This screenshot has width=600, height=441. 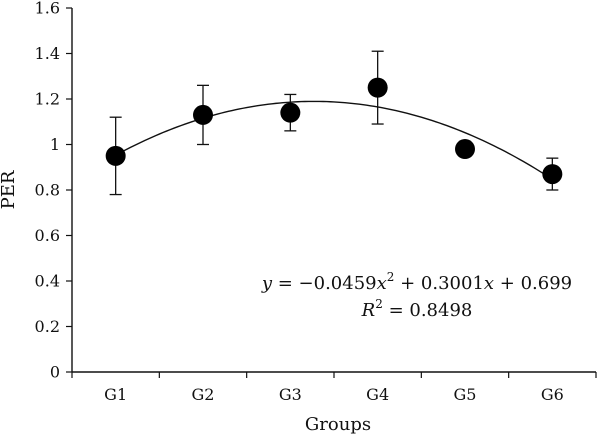 I want to click on x-tick-label: G5, so click(x=465, y=394).